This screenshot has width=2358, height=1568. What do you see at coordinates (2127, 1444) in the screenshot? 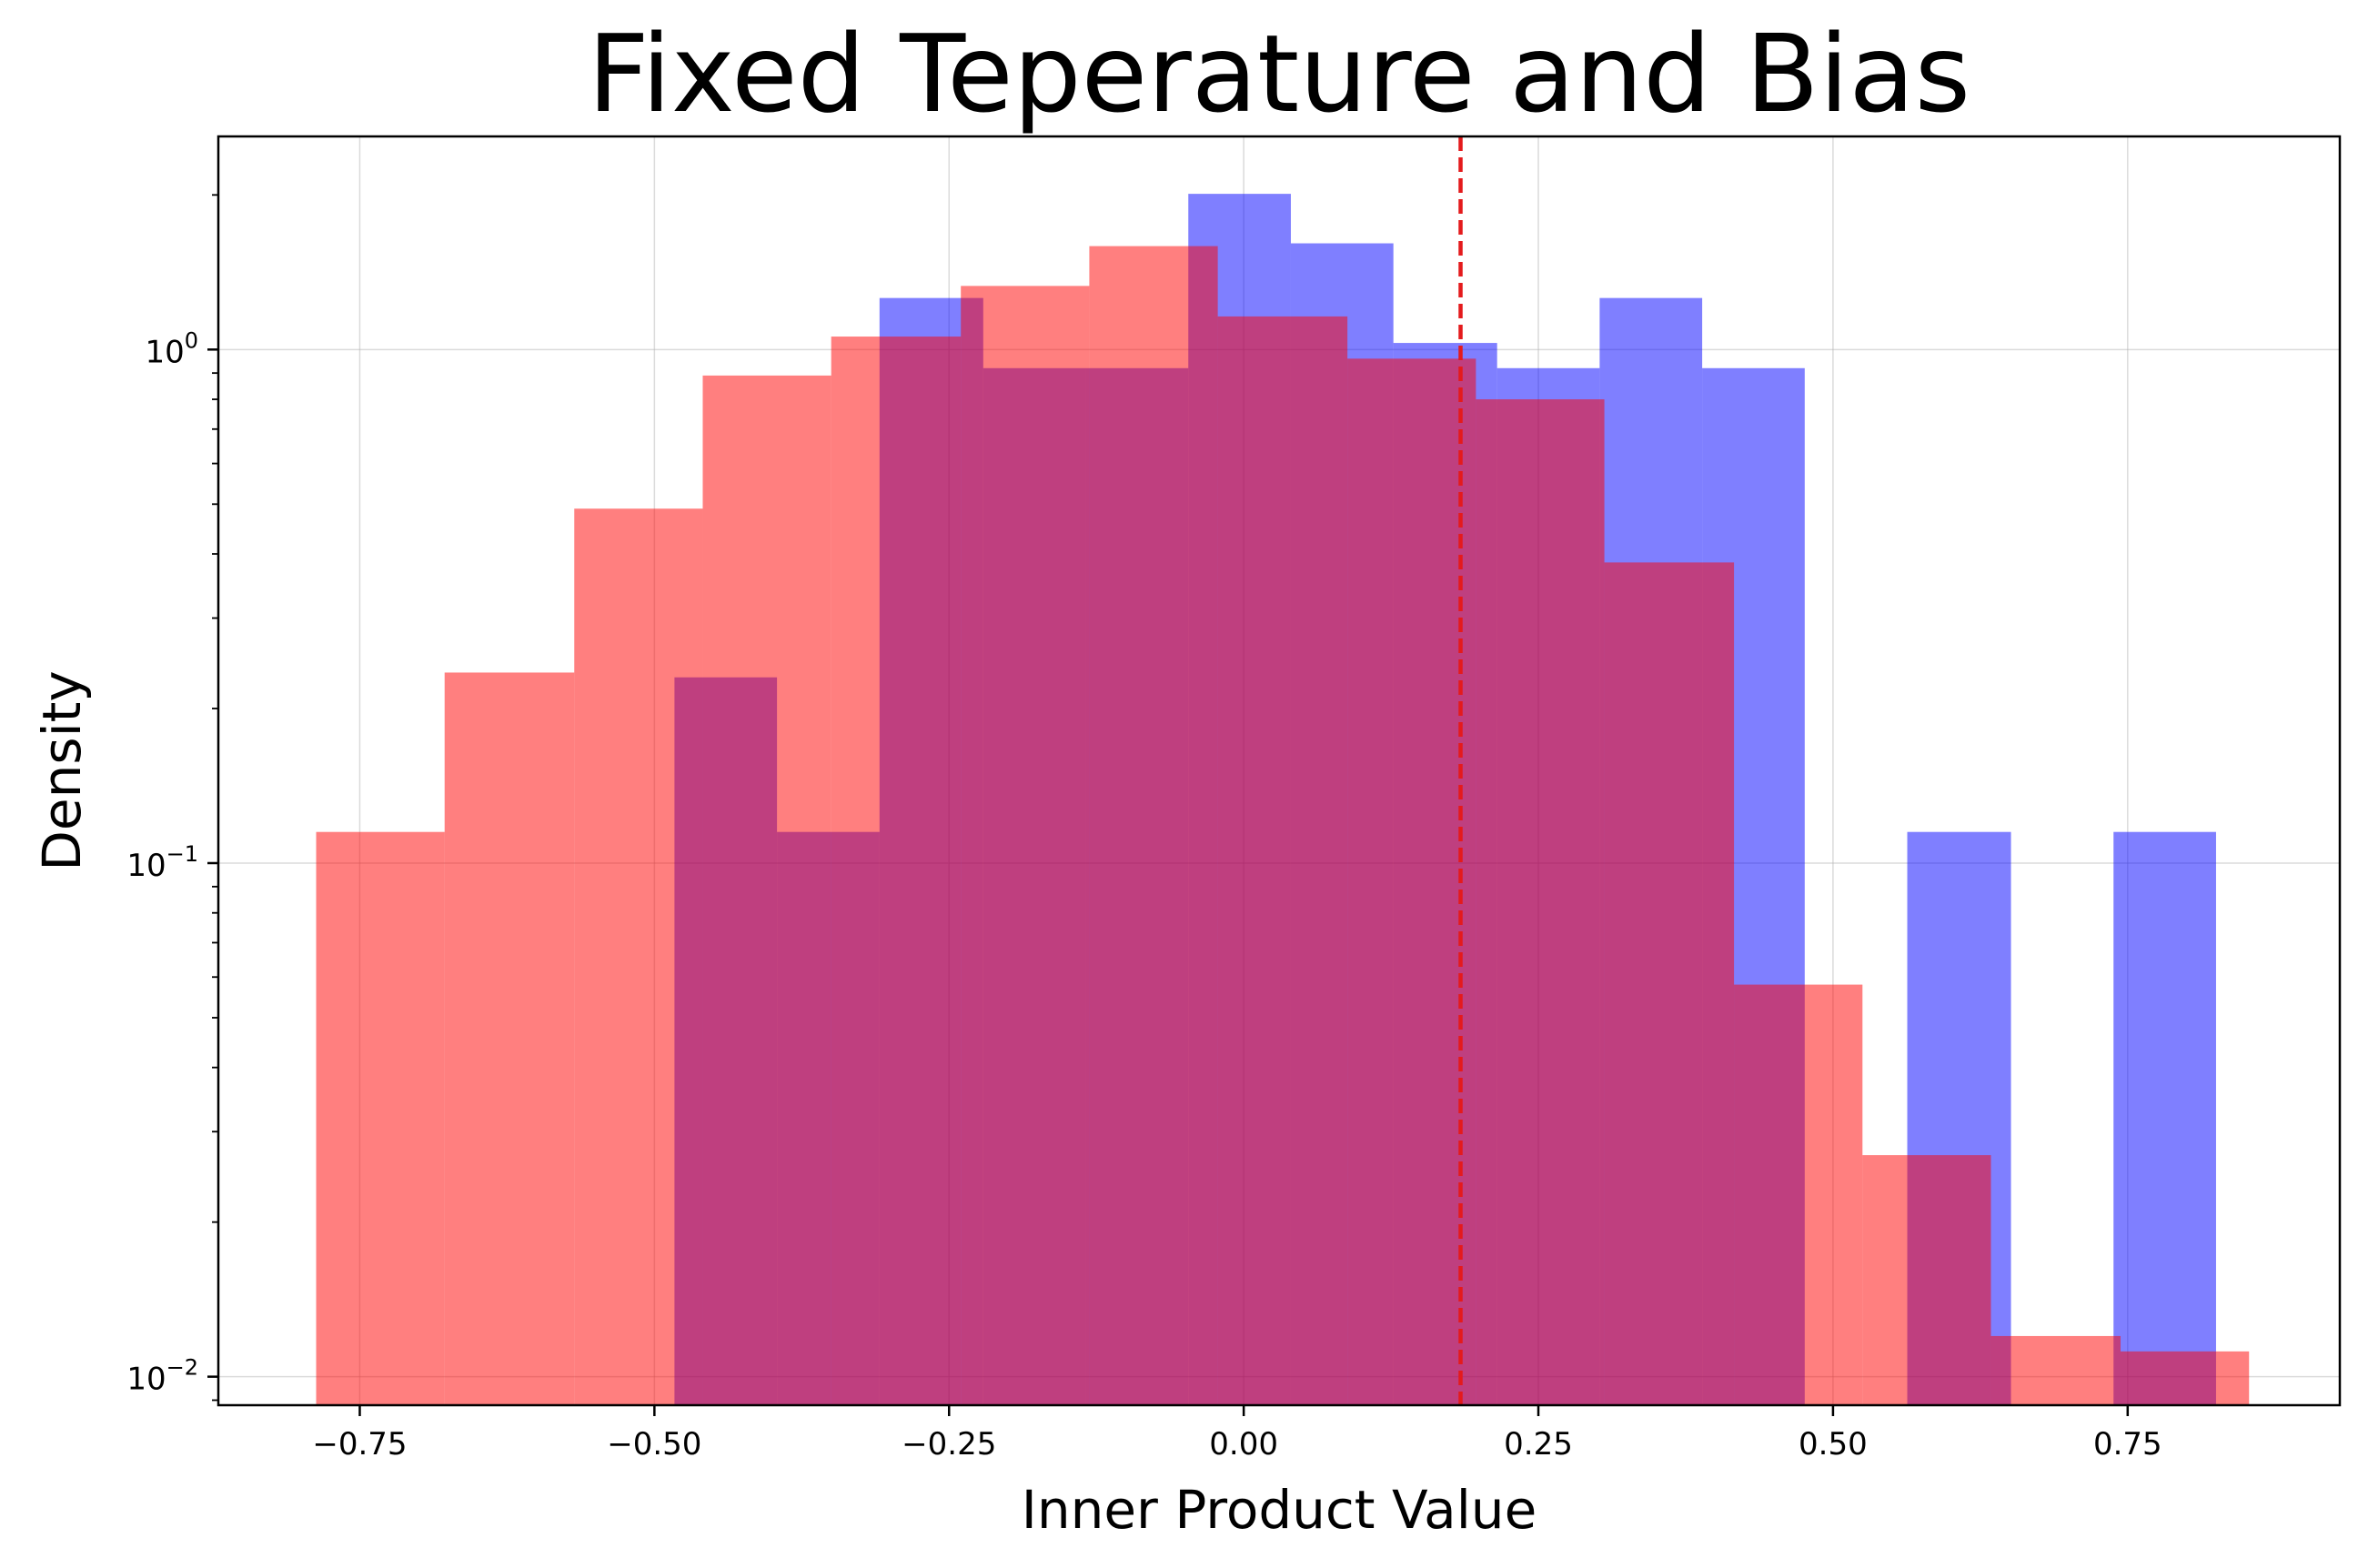
I see `x-tick-label: 0.75` at bounding box center [2127, 1444].